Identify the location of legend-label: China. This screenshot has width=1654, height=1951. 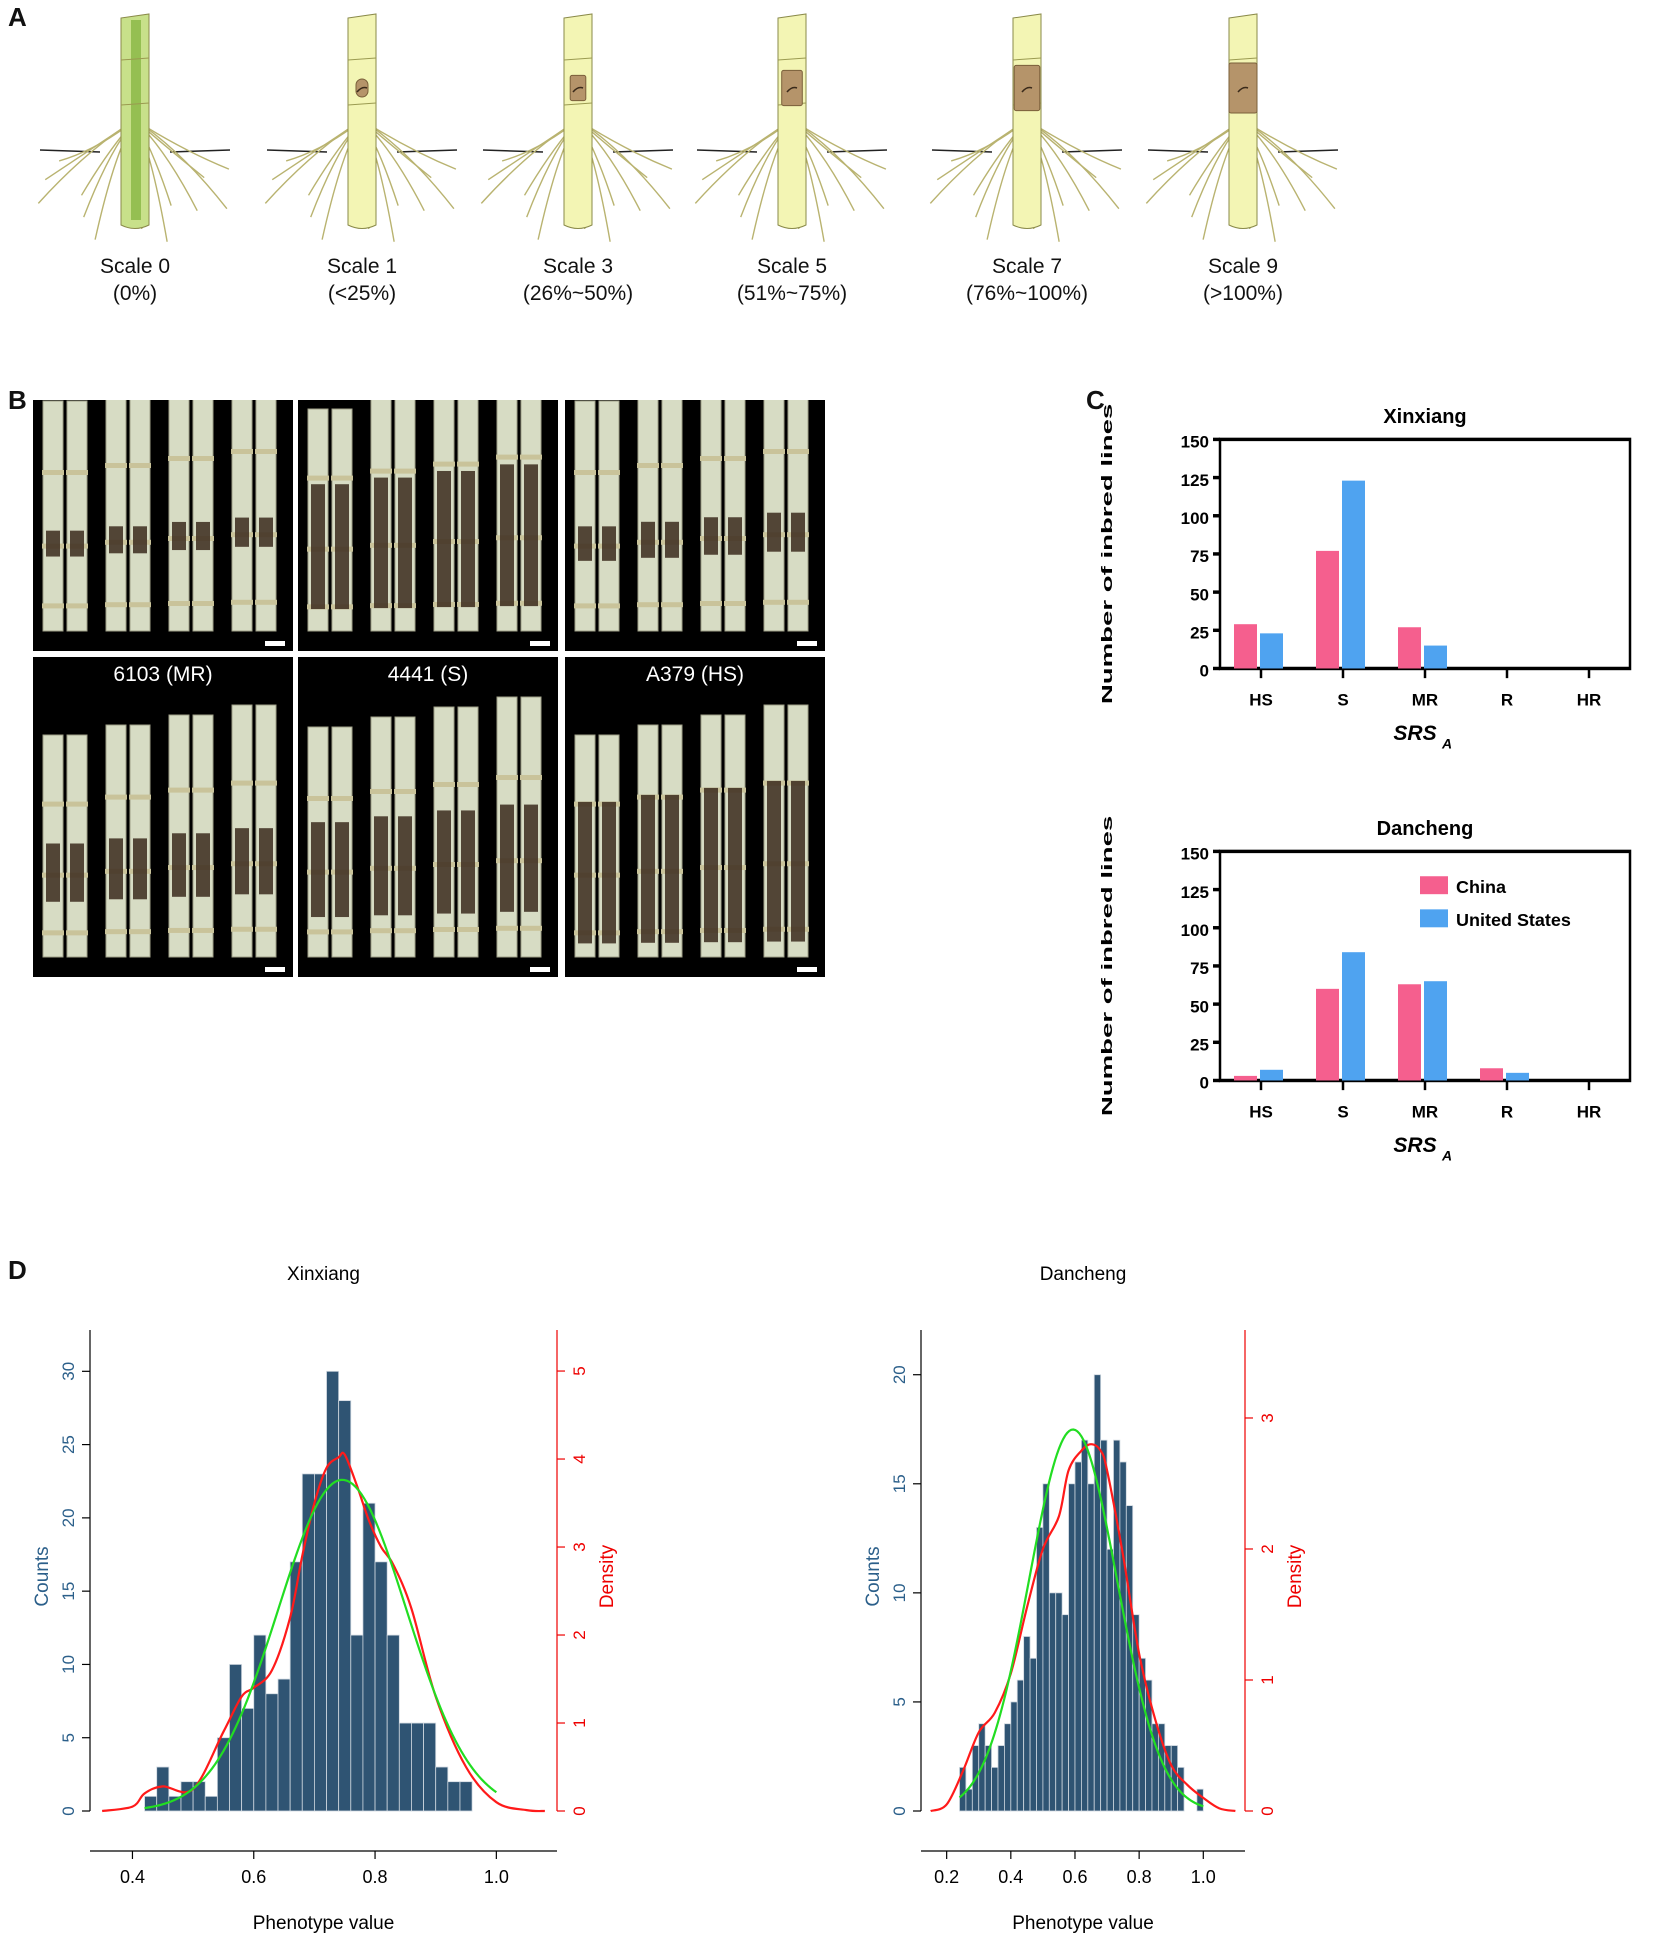
(1481, 887).